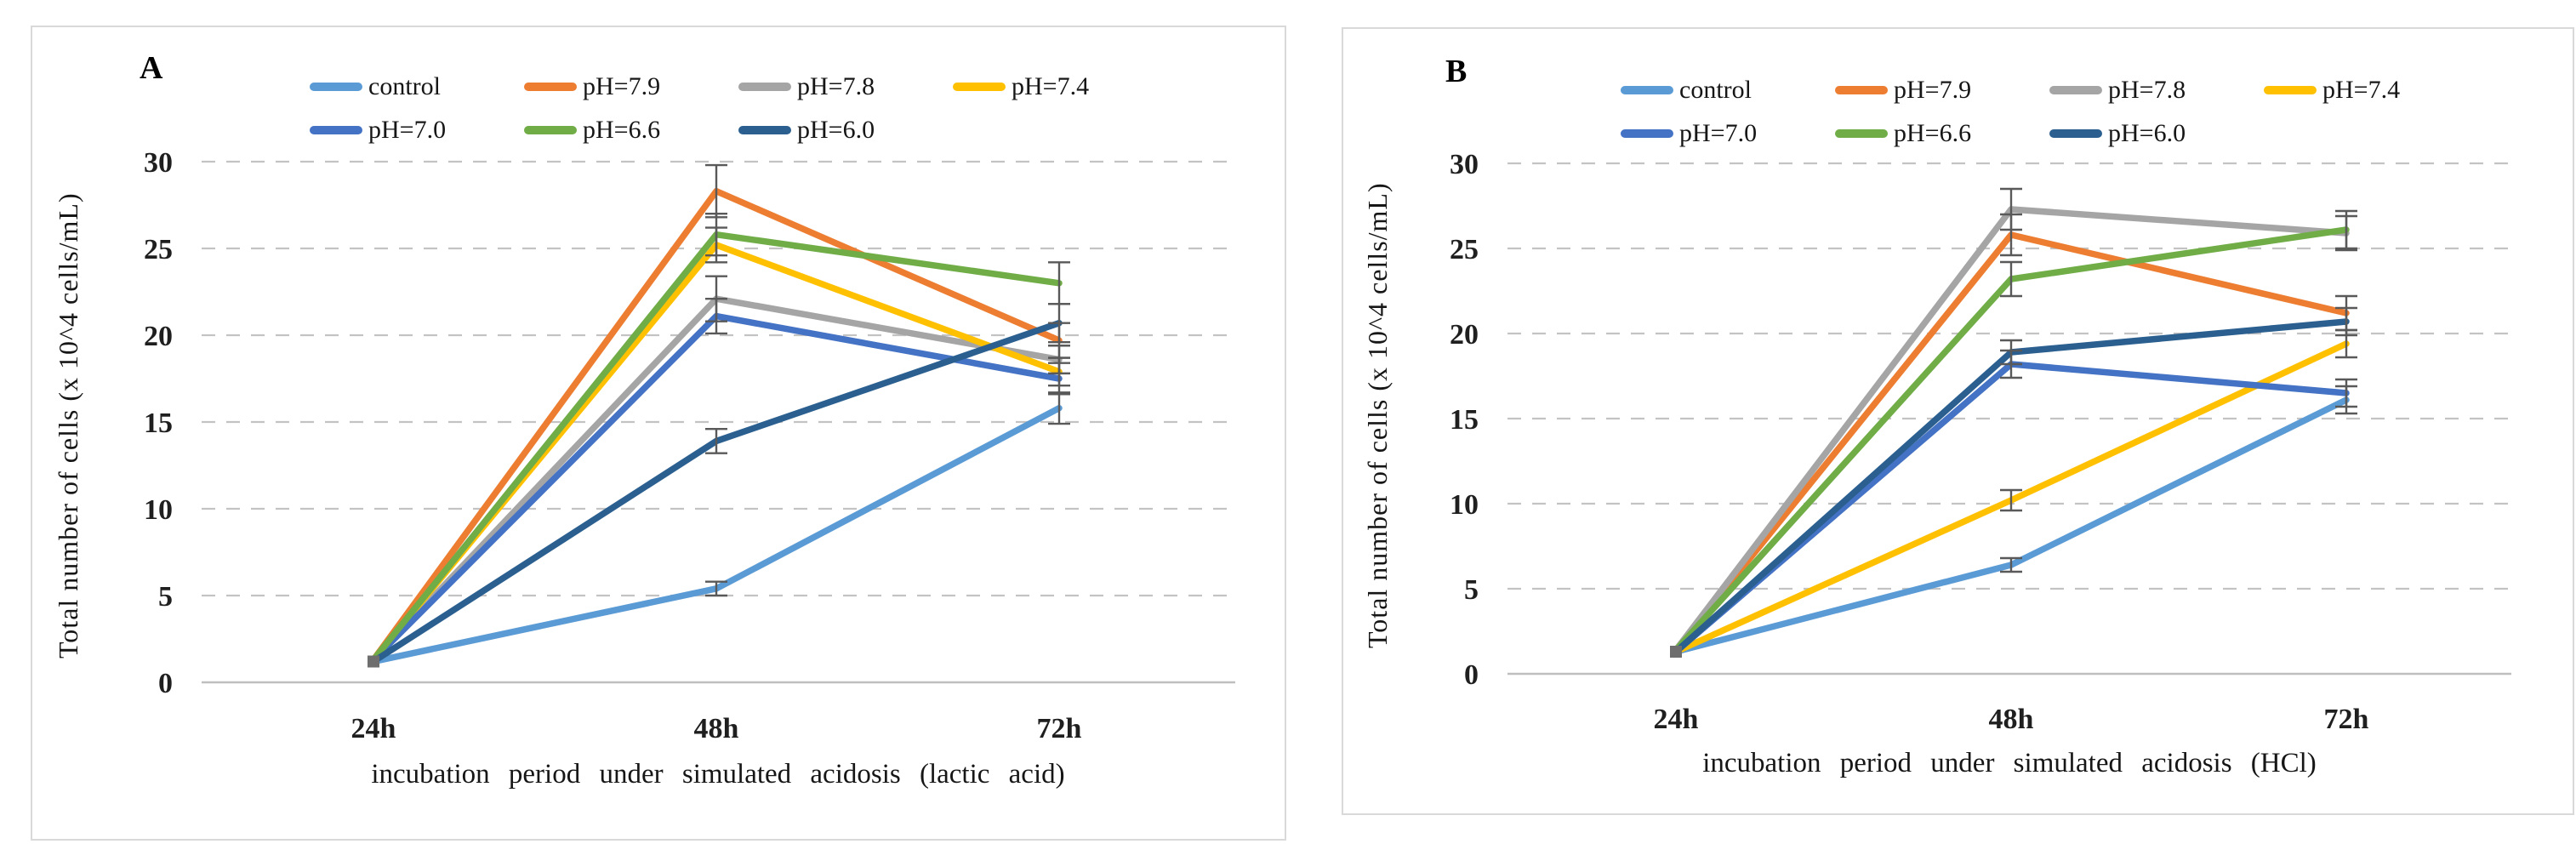 This screenshot has width=2576, height=861. Describe the element at coordinates (1456, 71) in the screenshot. I see `panel-label-b: B` at that location.